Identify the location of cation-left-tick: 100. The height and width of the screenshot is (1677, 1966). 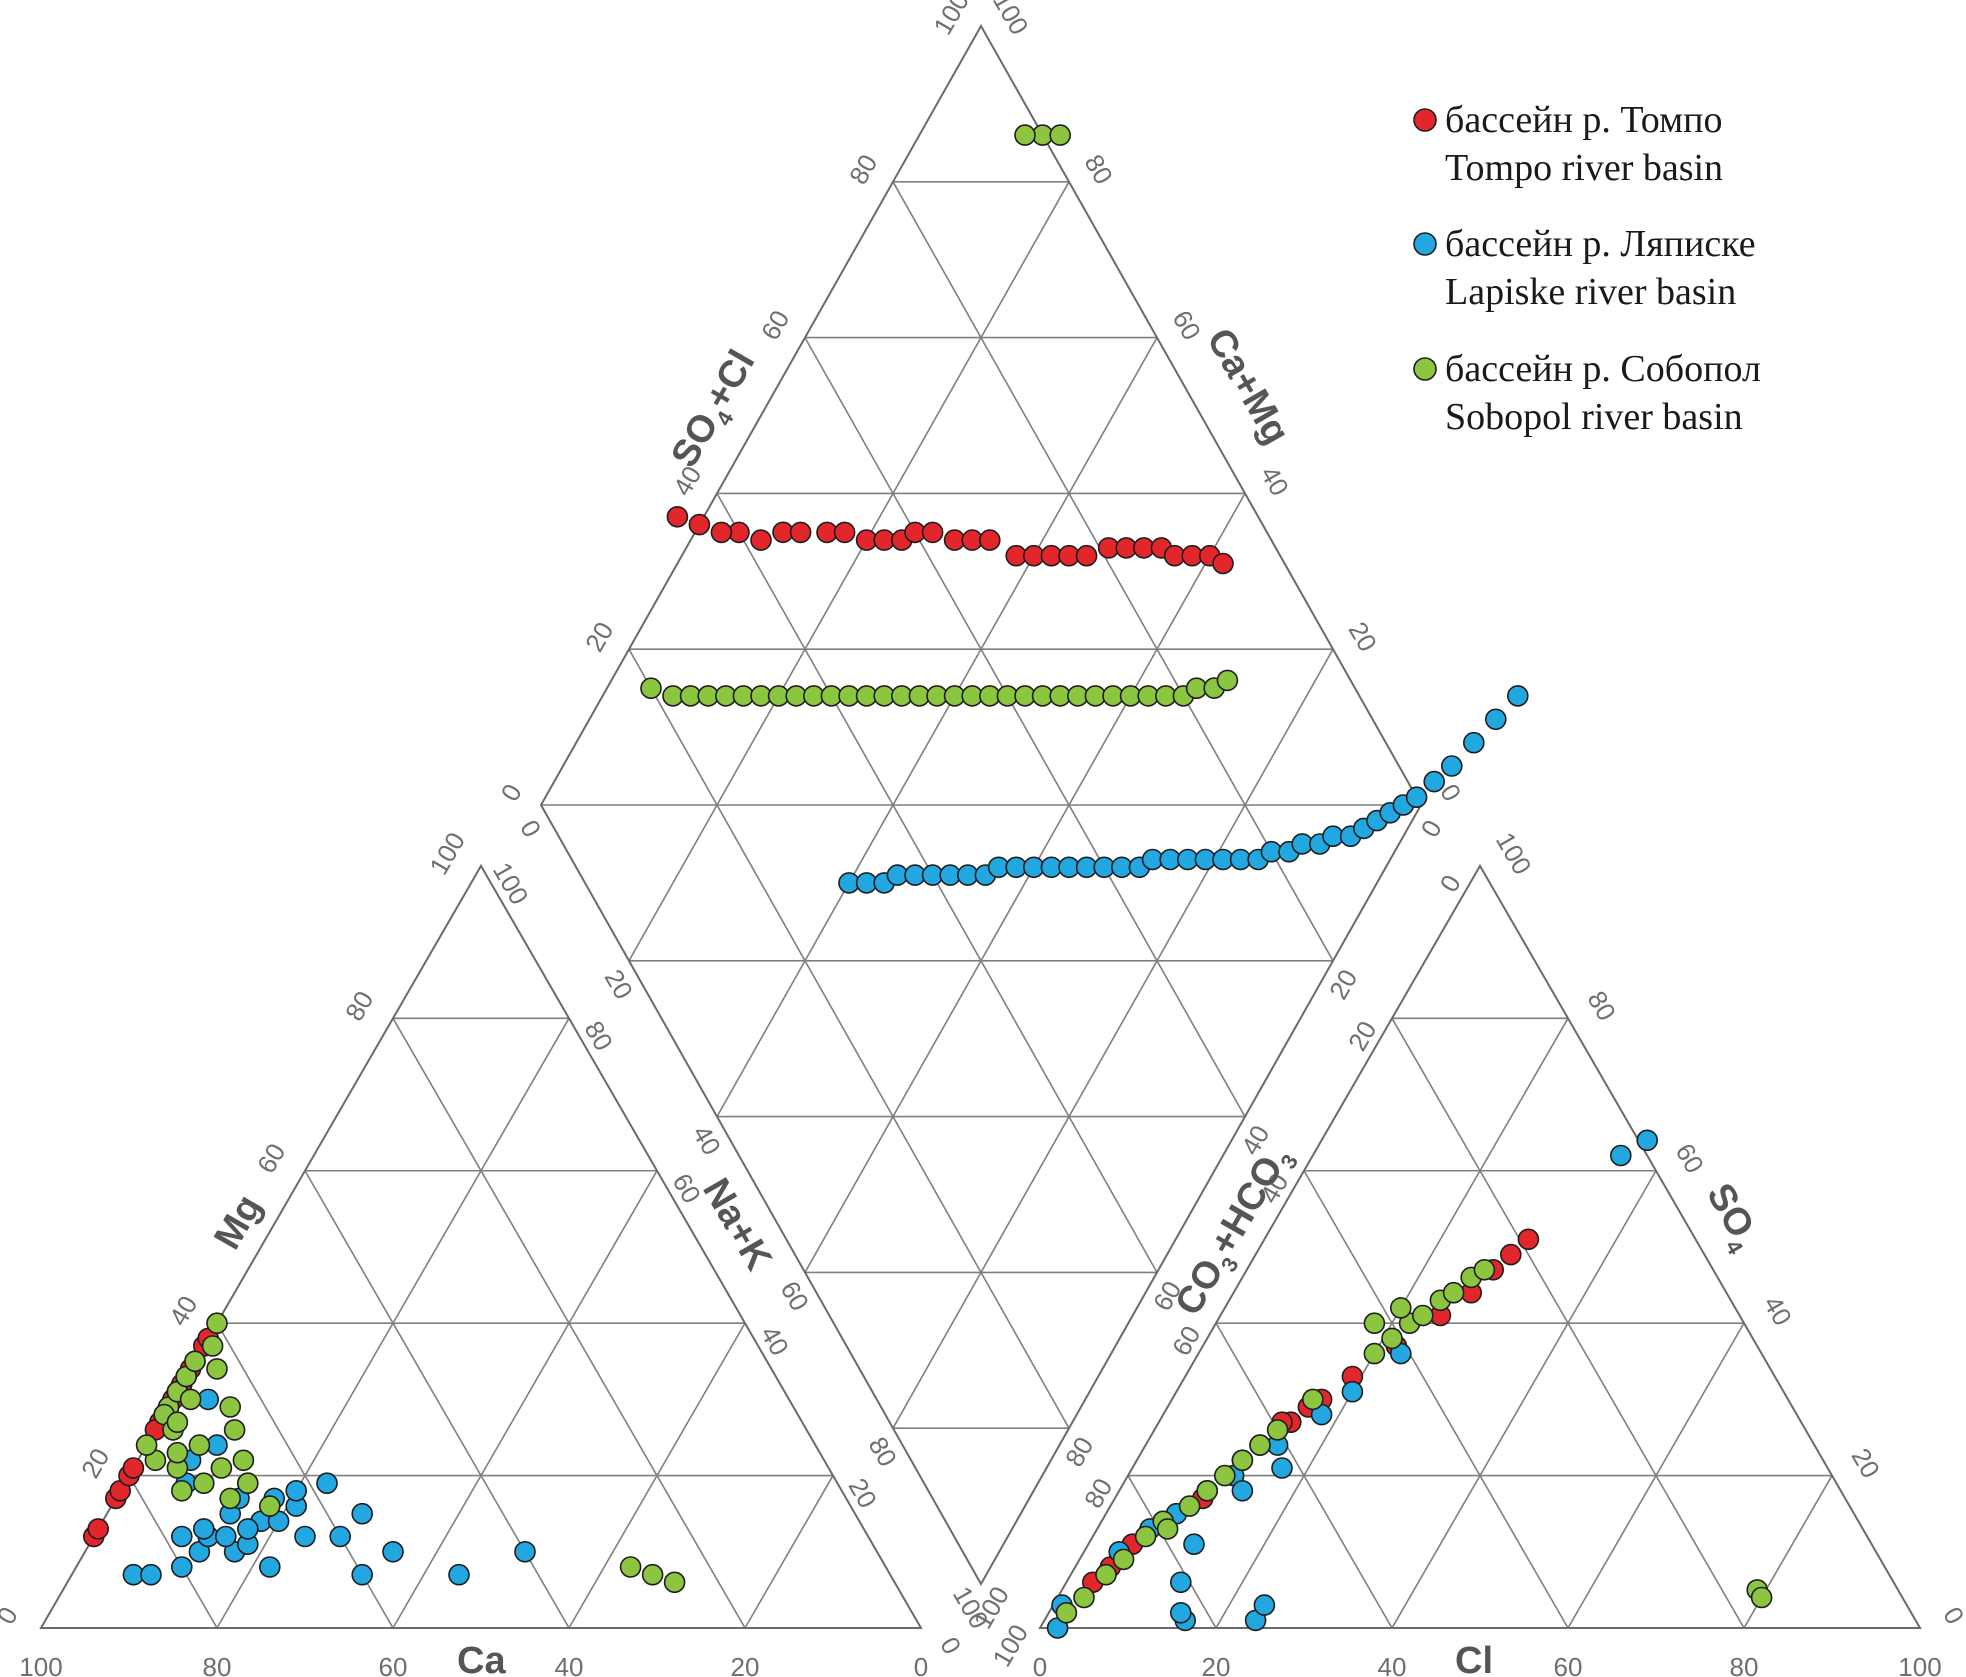
(447, 853).